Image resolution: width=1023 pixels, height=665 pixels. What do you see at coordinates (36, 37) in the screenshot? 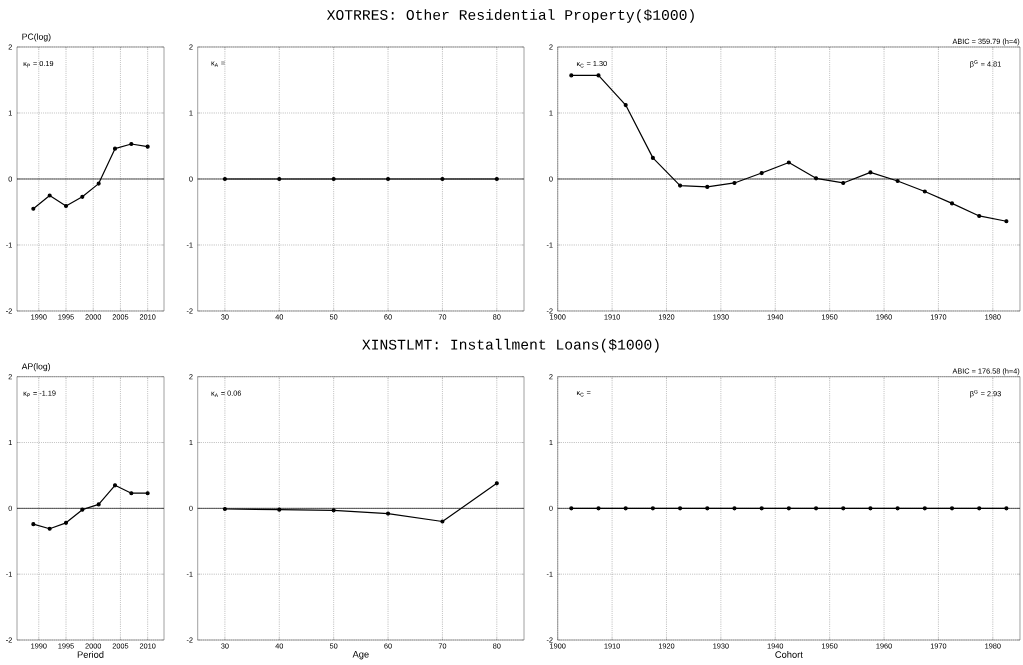
I see `y-axis-title: PC(log)` at bounding box center [36, 37].